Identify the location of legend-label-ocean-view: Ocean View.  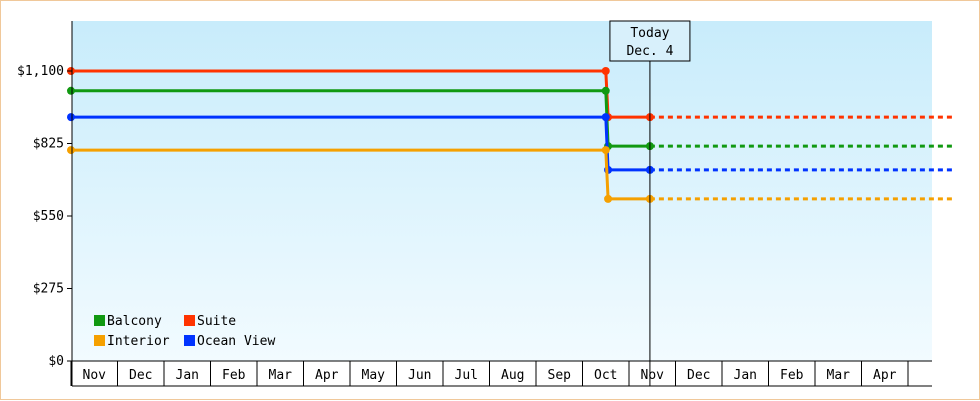
(236, 341).